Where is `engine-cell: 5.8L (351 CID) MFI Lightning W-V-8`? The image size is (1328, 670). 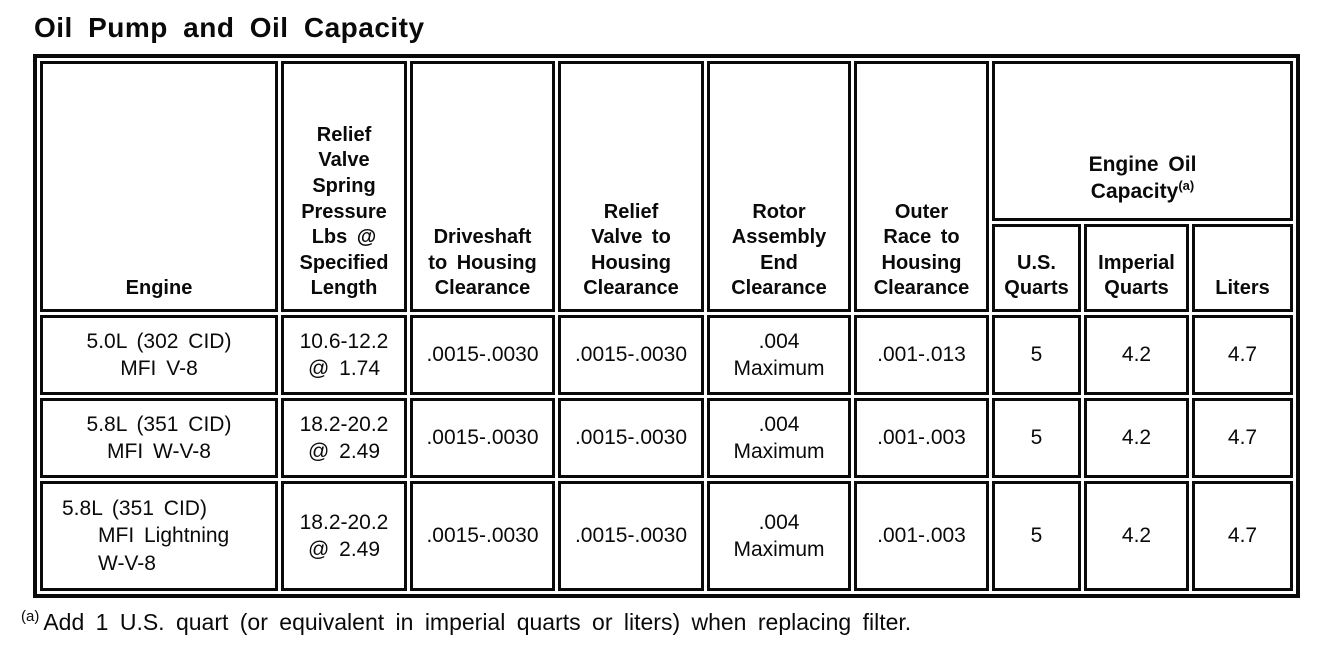 engine-cell: 5.8L (351 CID) MFI Lightning W-V-8 is located at coordinates (159, 536).